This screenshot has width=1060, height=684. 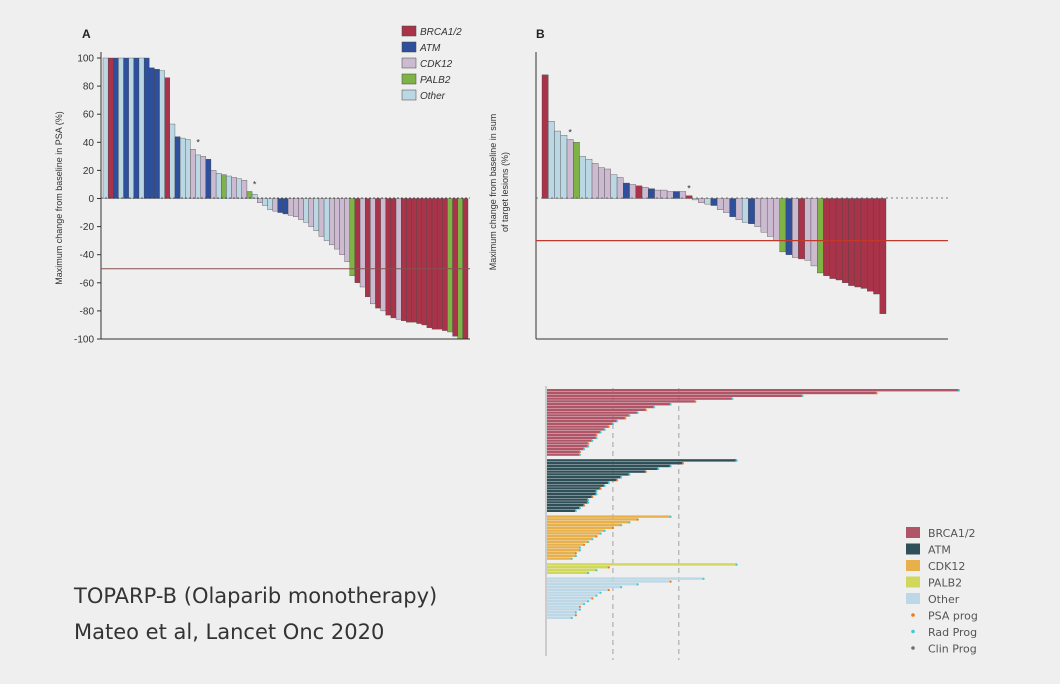 What do you see at coordinates (646, 524) in the screenshot?
I see `swimmer-reference-lines` at bounding box center [646, 524].